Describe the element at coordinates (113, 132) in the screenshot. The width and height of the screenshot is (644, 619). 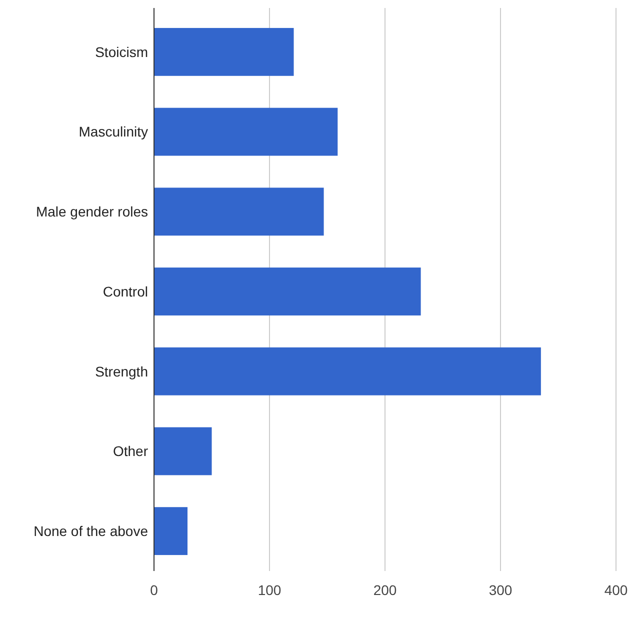
I see `y-tick-label: Masculinity` at that location.